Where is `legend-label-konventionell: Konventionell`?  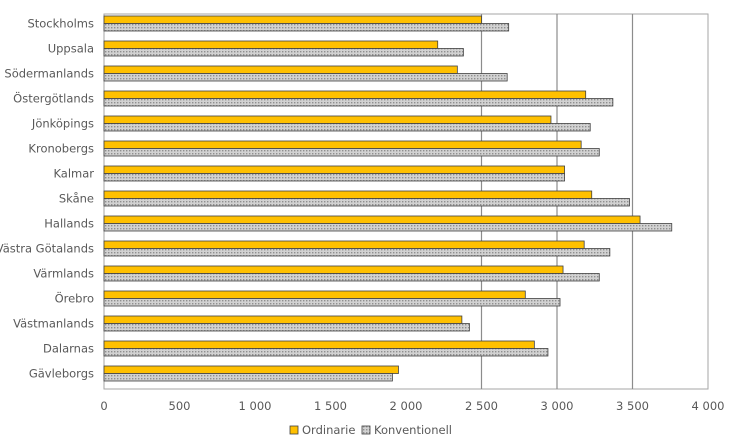
legend-label-konventionell: Konventionell is located at coordinates (413, 430).